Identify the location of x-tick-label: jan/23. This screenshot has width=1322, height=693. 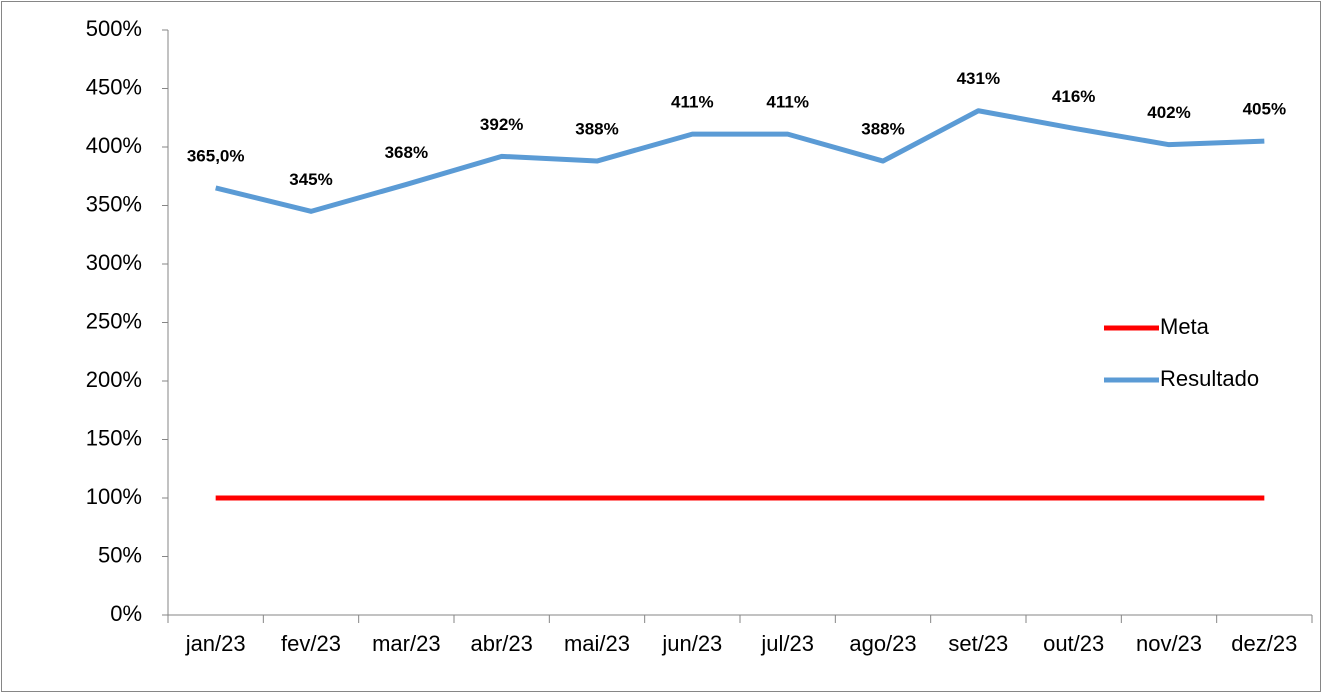
(215, 643).